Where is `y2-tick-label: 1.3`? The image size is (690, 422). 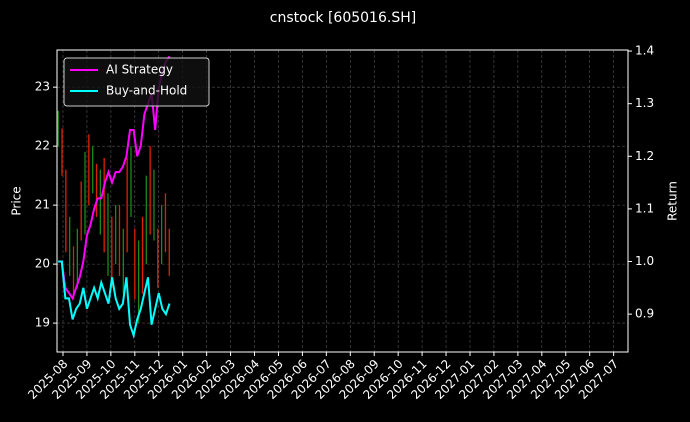 y2-tick-label: 1.3 is located at coordinates (644, 103).